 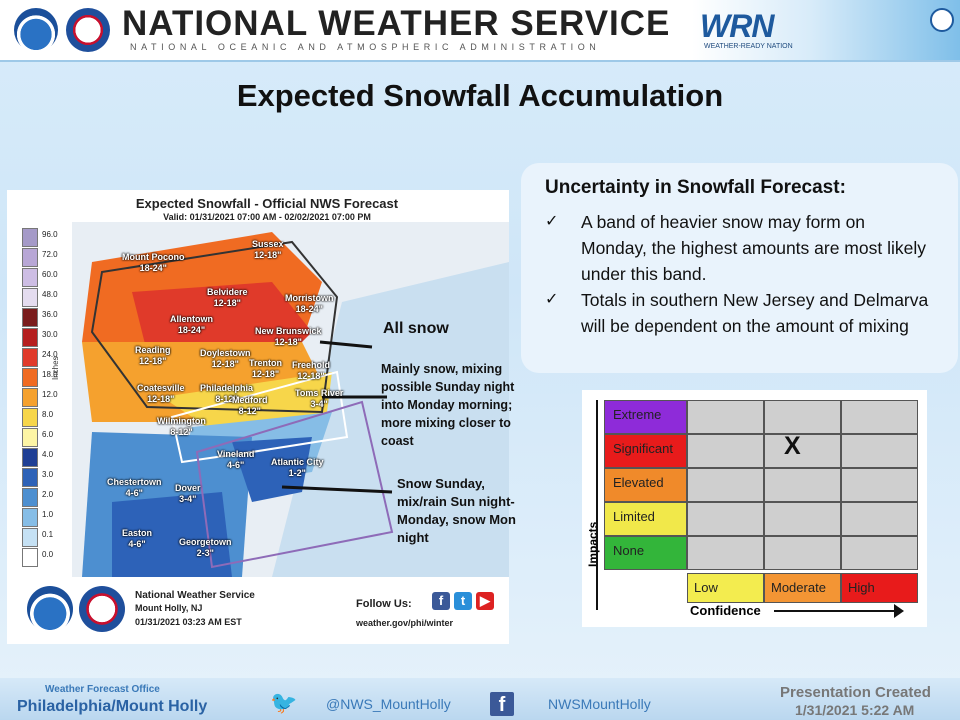 I want to click on legend-label: 30.0, so click(x=50, y=334).